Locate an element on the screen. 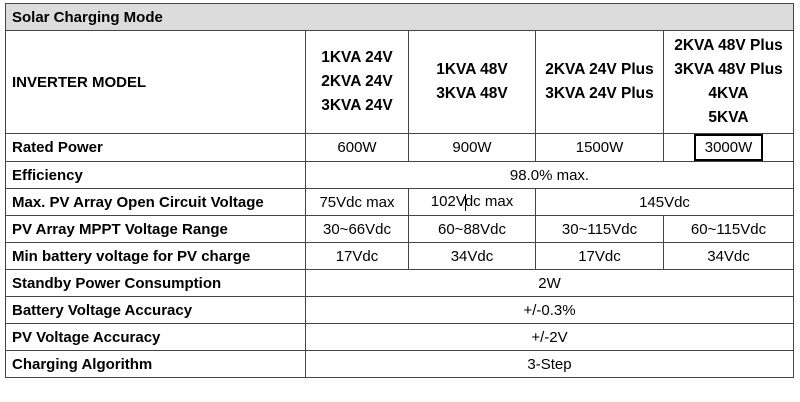 This screenshot has height=402, width=800. row-label: Min battery voltage for PV charge is located at coordinates (155, 256).